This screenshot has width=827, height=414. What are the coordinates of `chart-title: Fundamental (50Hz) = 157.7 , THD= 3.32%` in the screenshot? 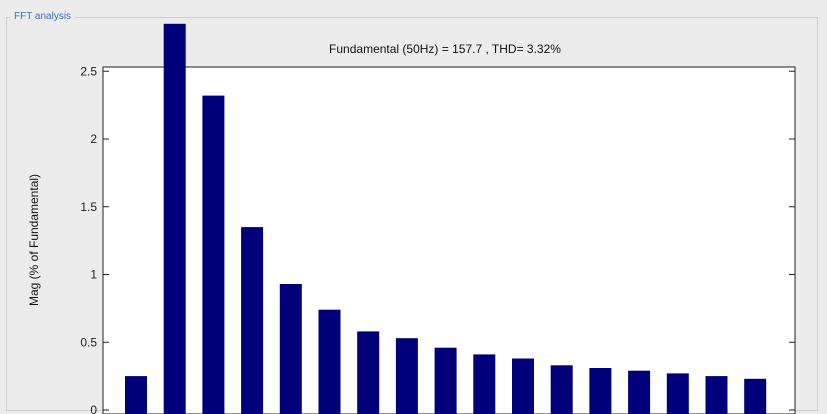 It's located at (445, 49).